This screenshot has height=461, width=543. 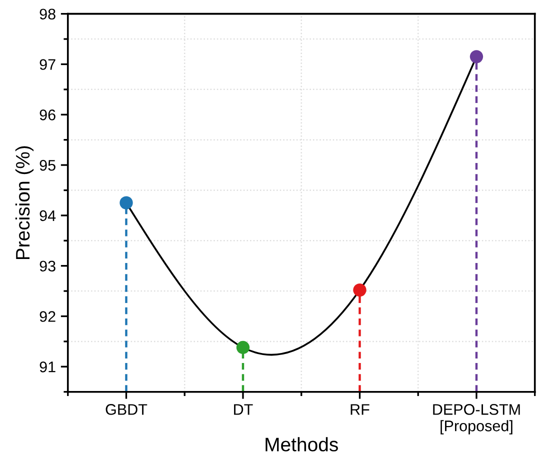 I want to click on x-tick-label: DT, so click(x=243, y=409).